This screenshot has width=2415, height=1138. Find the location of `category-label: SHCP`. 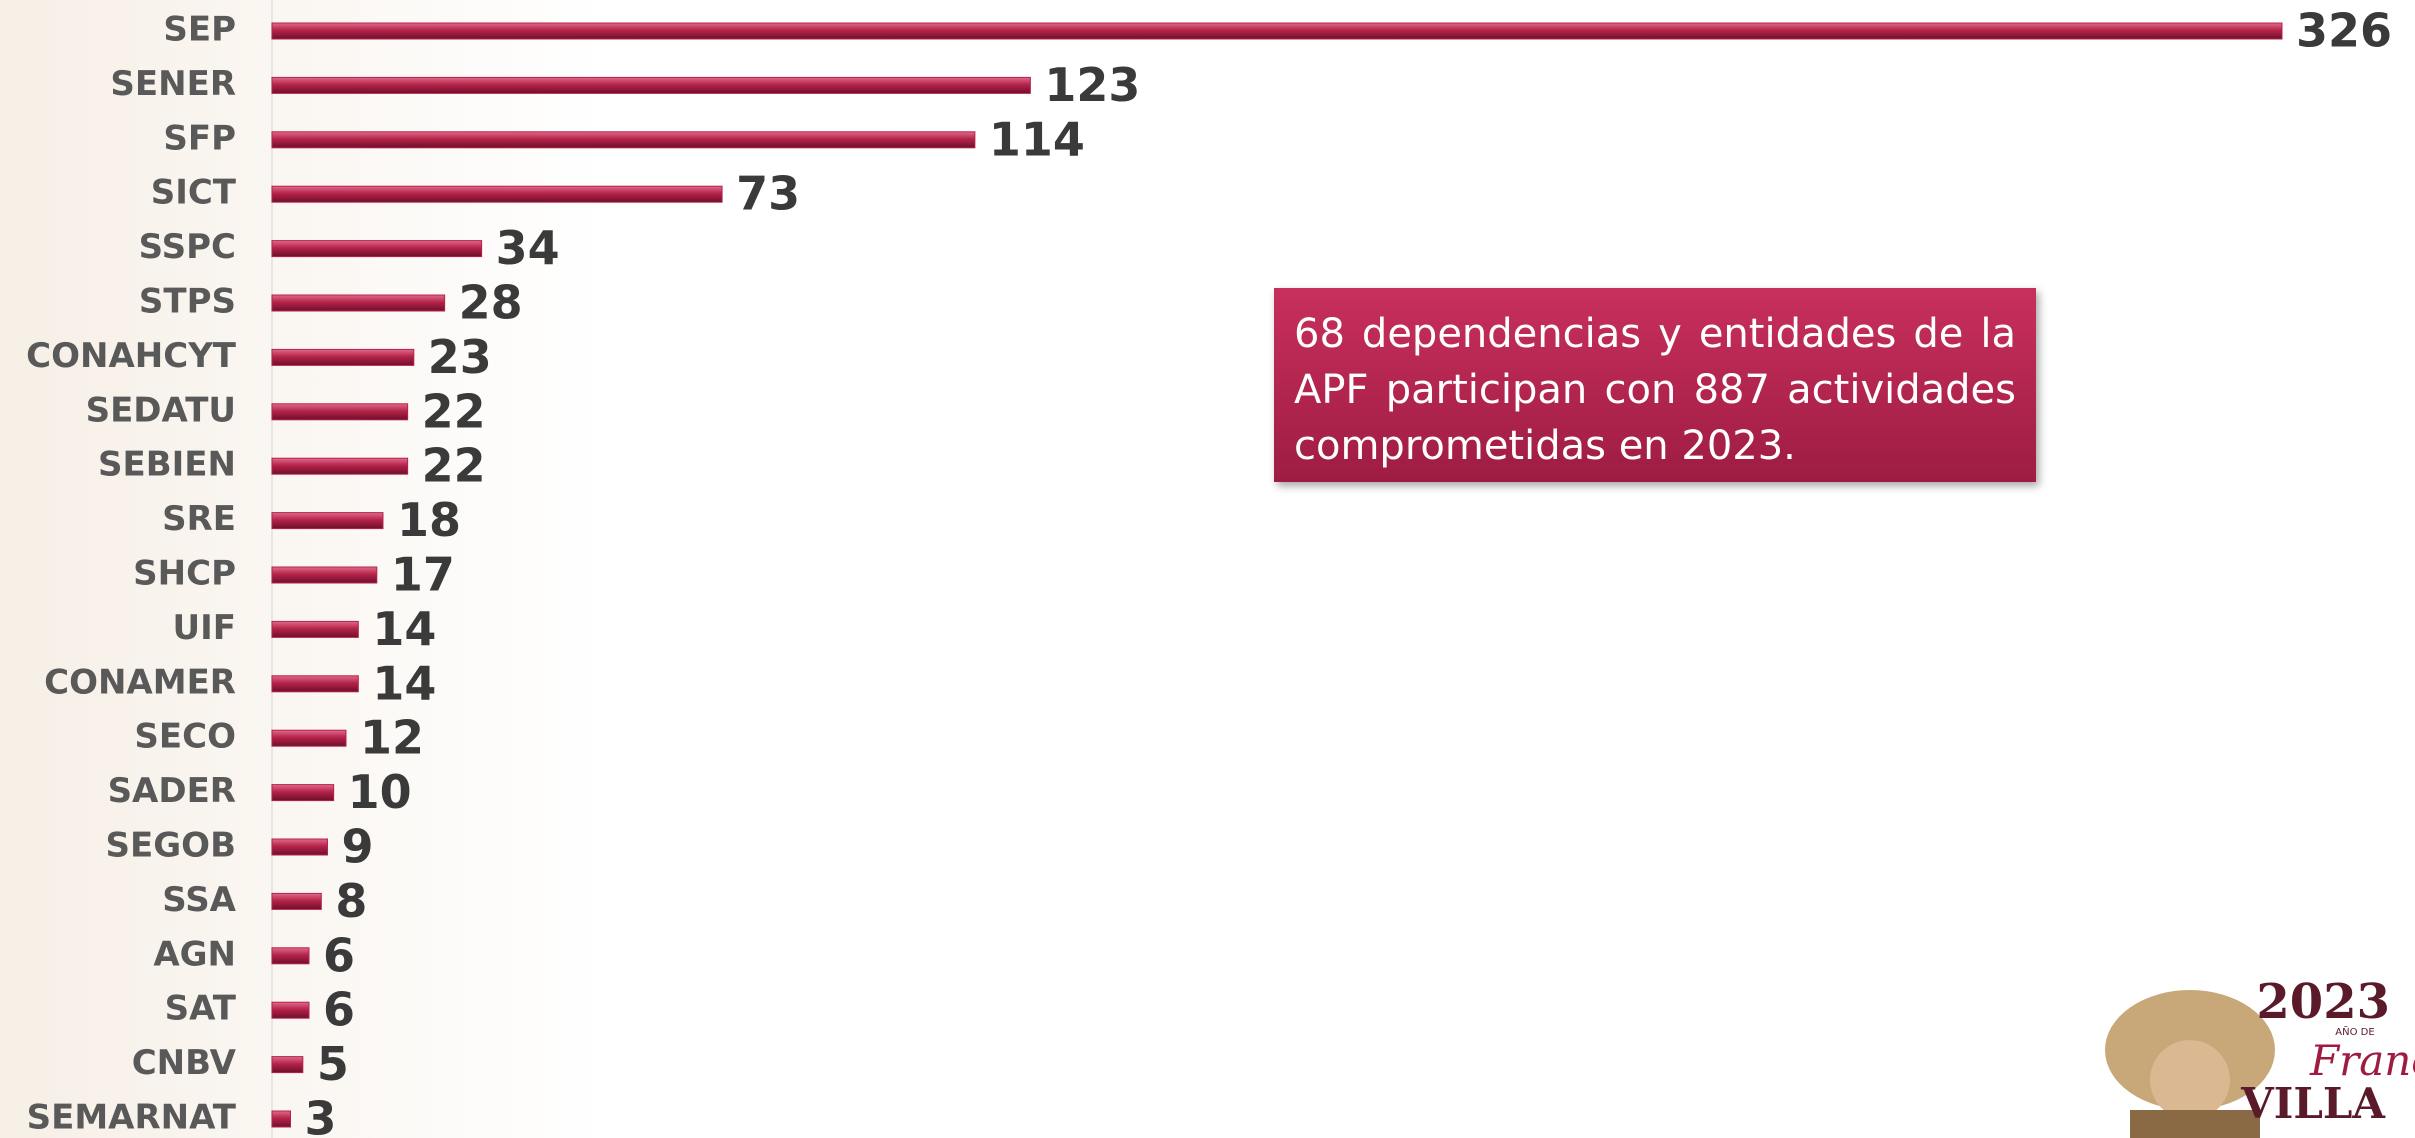

category-label: SHCP is located at coordinates (184, 574).